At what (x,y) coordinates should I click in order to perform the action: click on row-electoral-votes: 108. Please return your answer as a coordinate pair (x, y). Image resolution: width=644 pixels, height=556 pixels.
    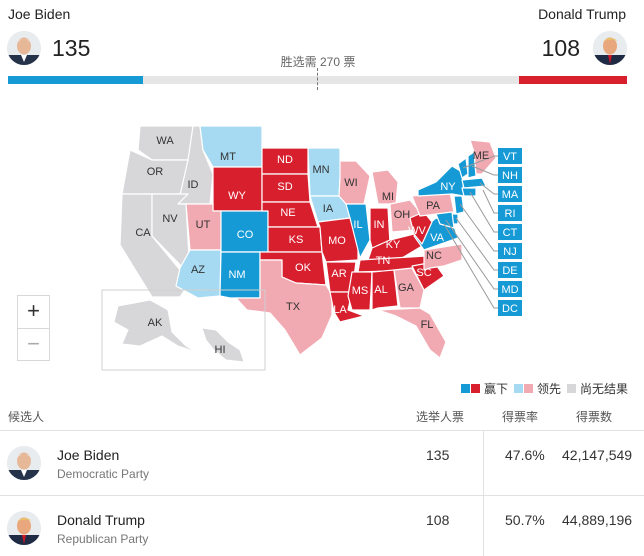
    Looking at the image, I should click on (438, 520).